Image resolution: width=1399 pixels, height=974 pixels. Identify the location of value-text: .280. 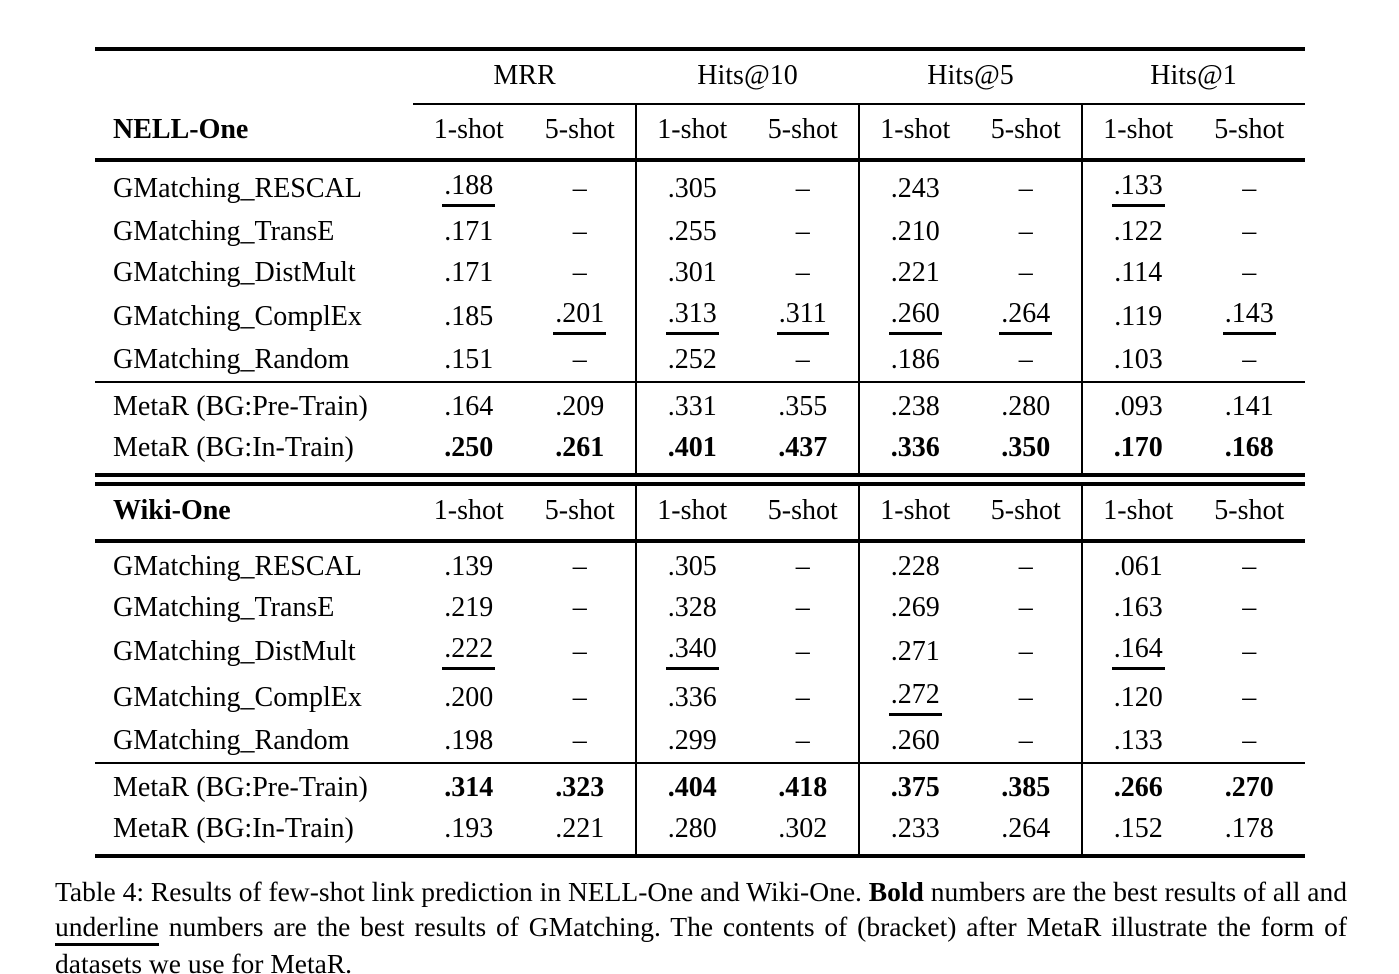
(1026, 406).